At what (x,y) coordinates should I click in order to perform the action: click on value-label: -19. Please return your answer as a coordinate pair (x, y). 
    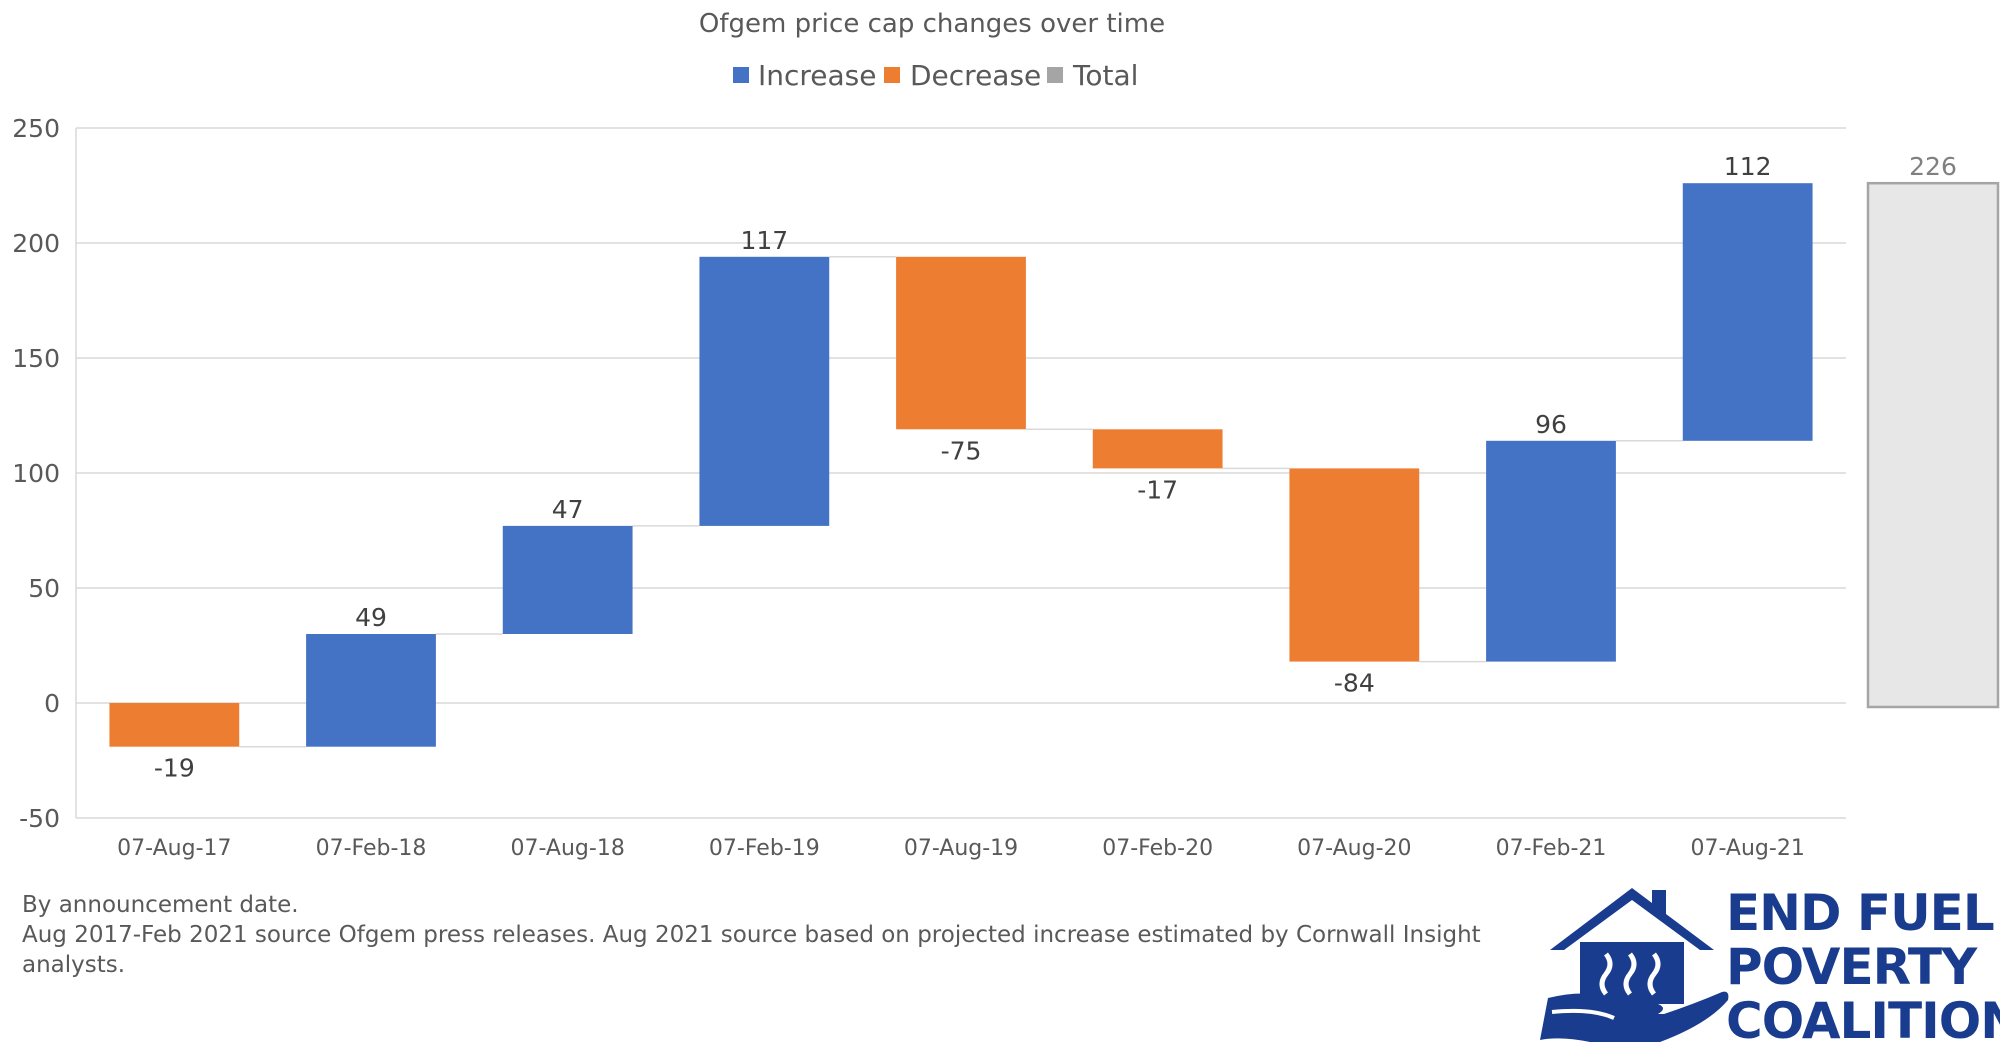
    Looking at the image, I should click on (174, 768).